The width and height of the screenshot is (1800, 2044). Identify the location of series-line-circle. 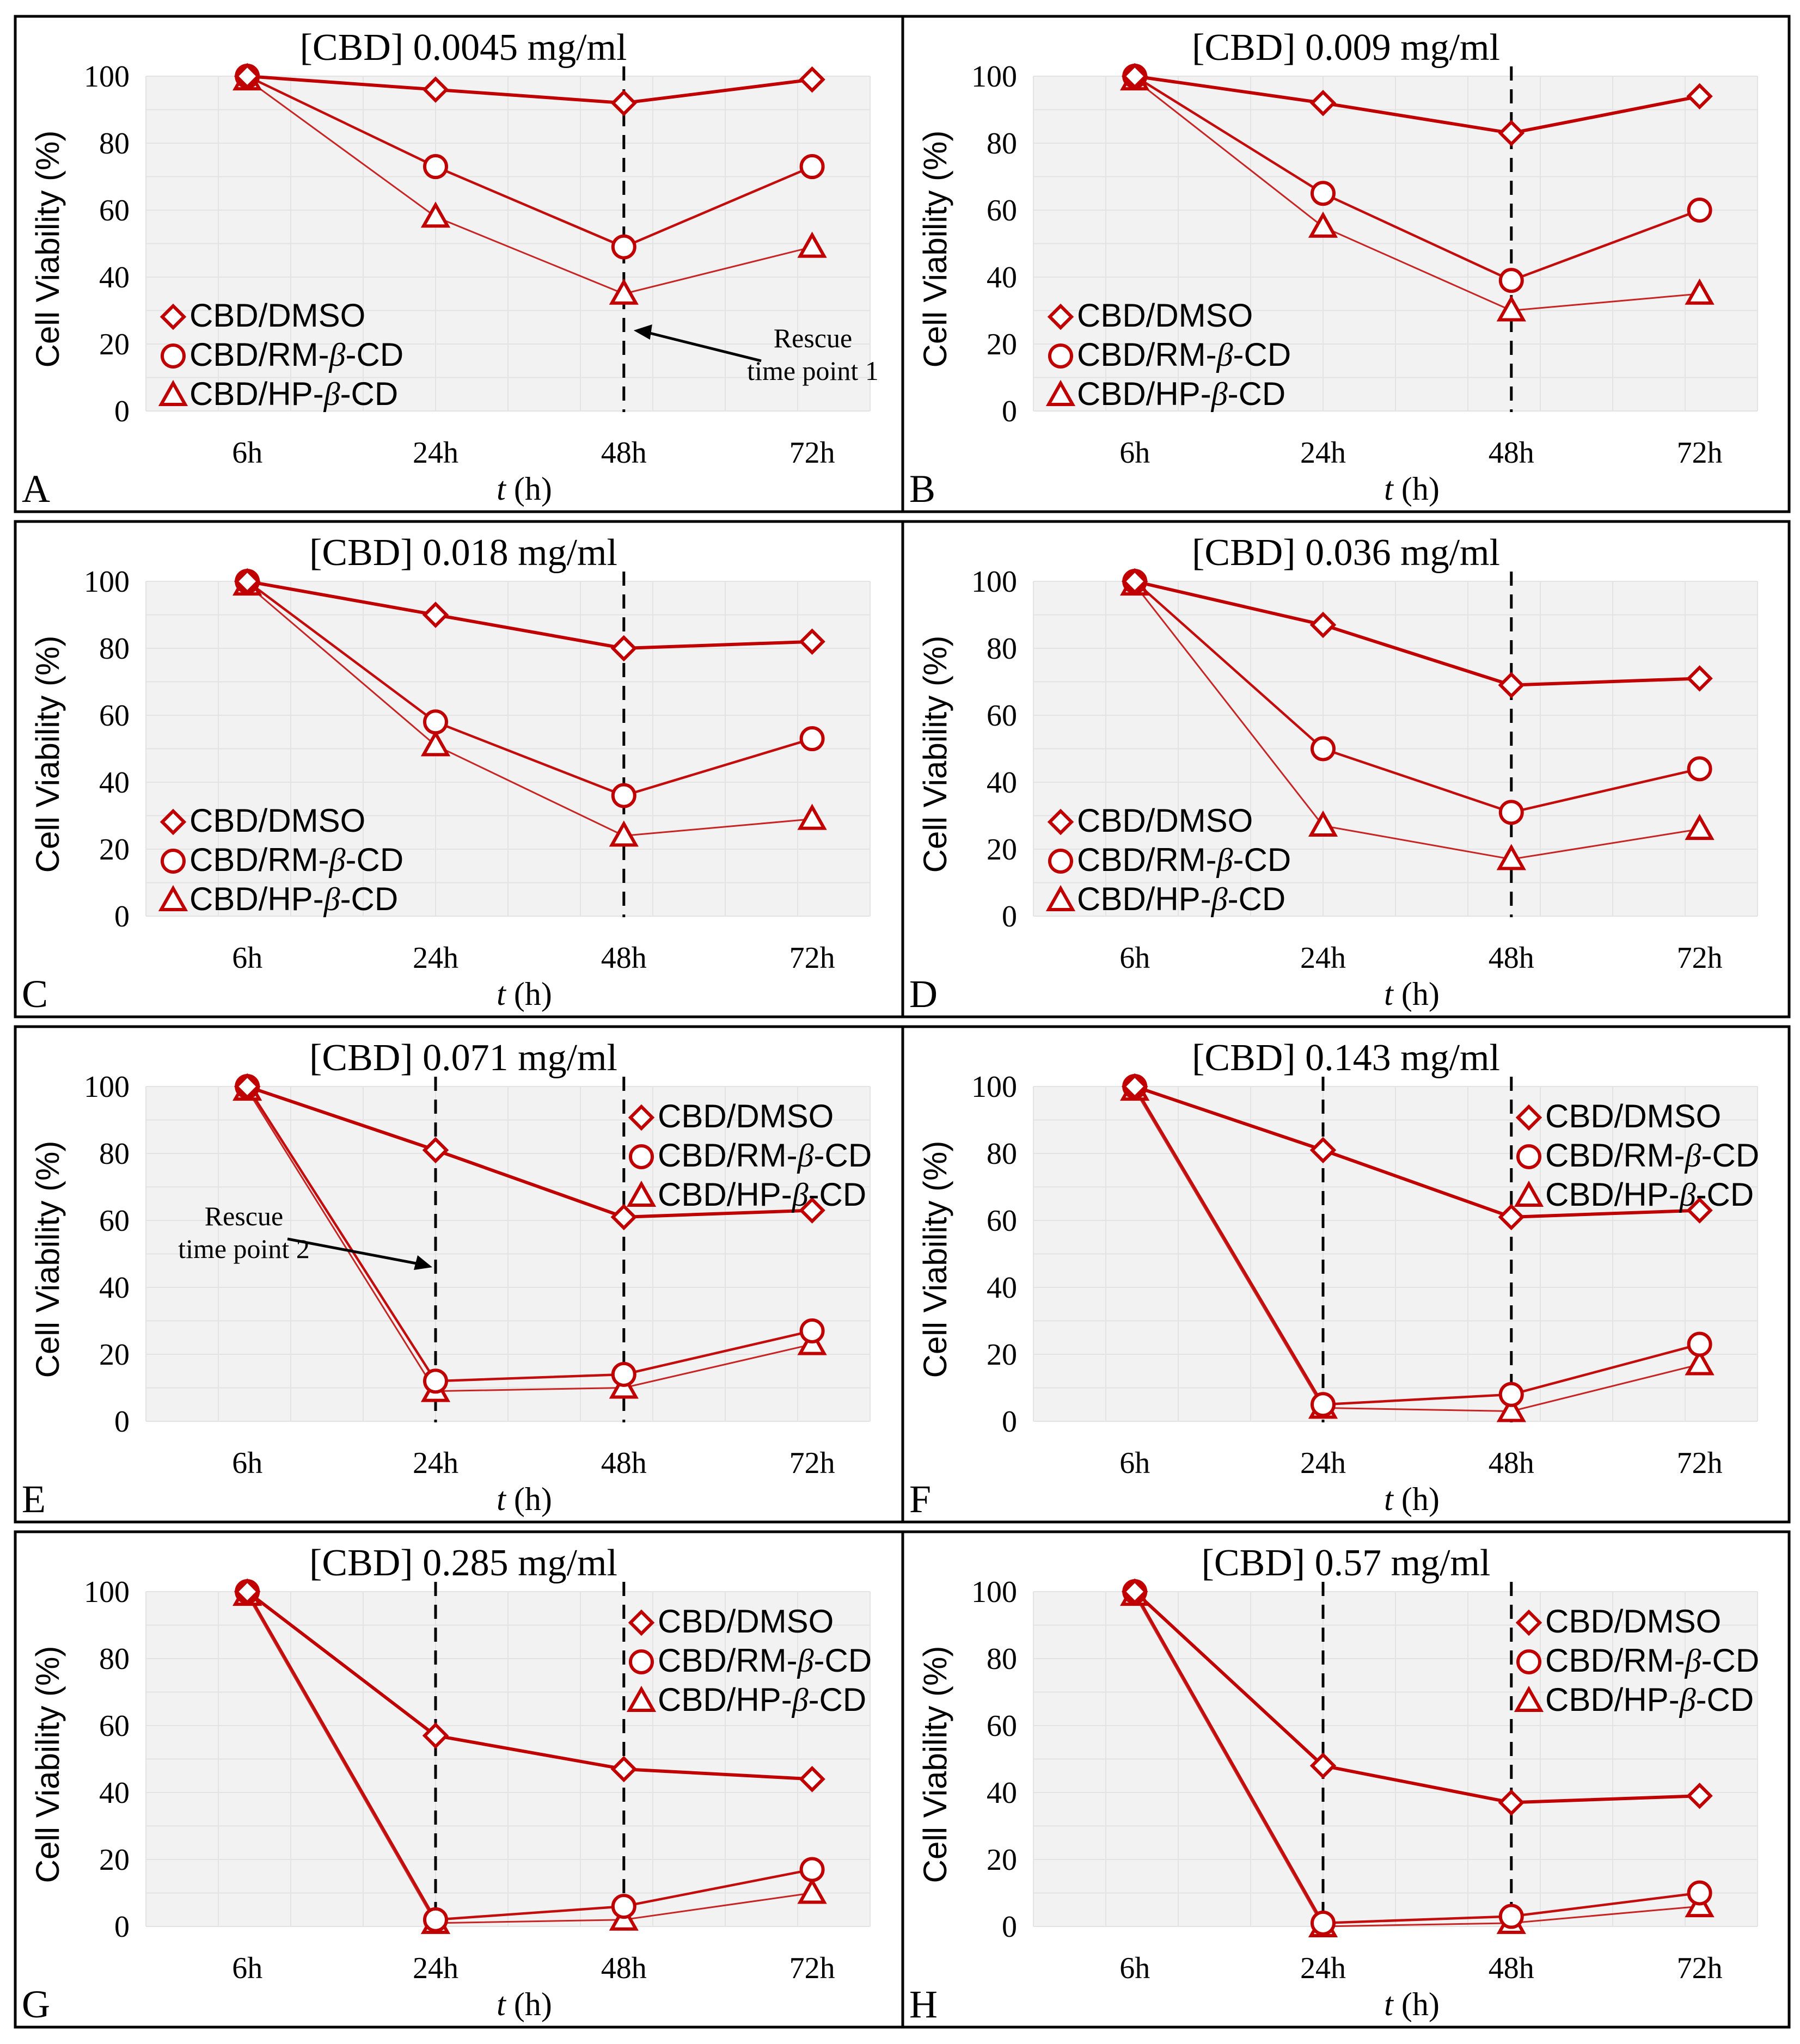
(1417, 1245).